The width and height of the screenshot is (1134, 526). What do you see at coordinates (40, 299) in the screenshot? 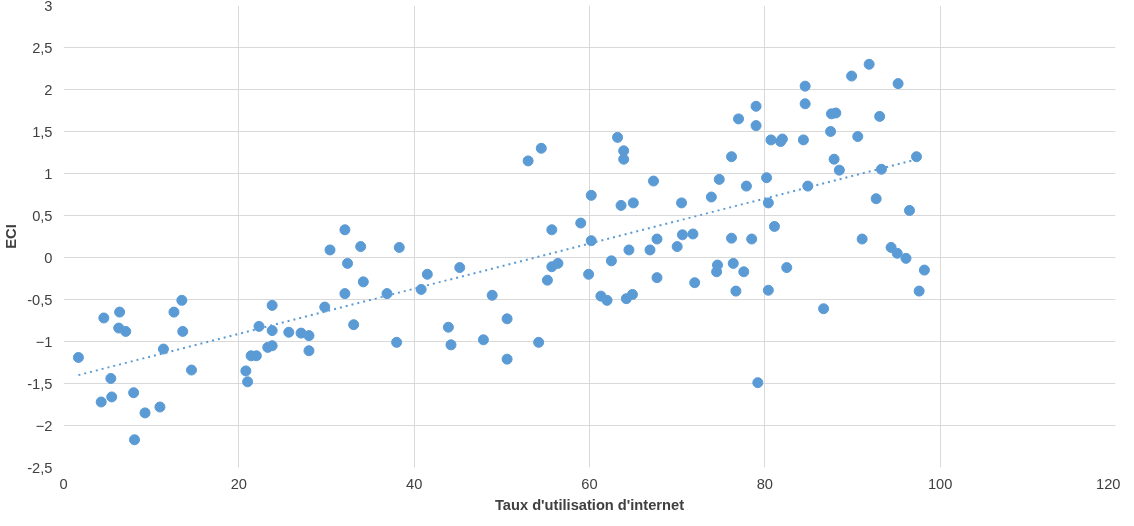
I see `y-tick-label: -0,5` at bounding box center [40, 299].